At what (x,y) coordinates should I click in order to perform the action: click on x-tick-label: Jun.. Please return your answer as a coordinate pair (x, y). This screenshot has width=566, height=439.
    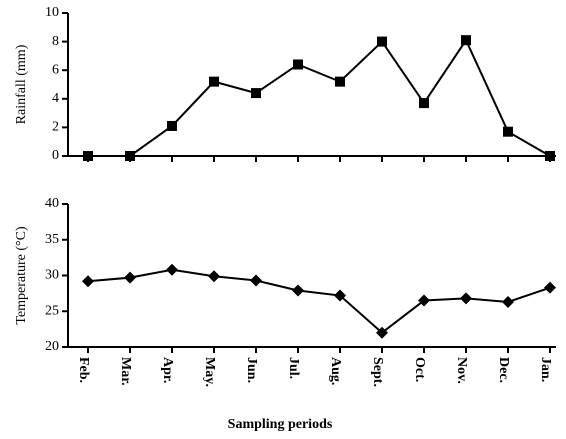
    Looking at the image, I should click on (251, 370).